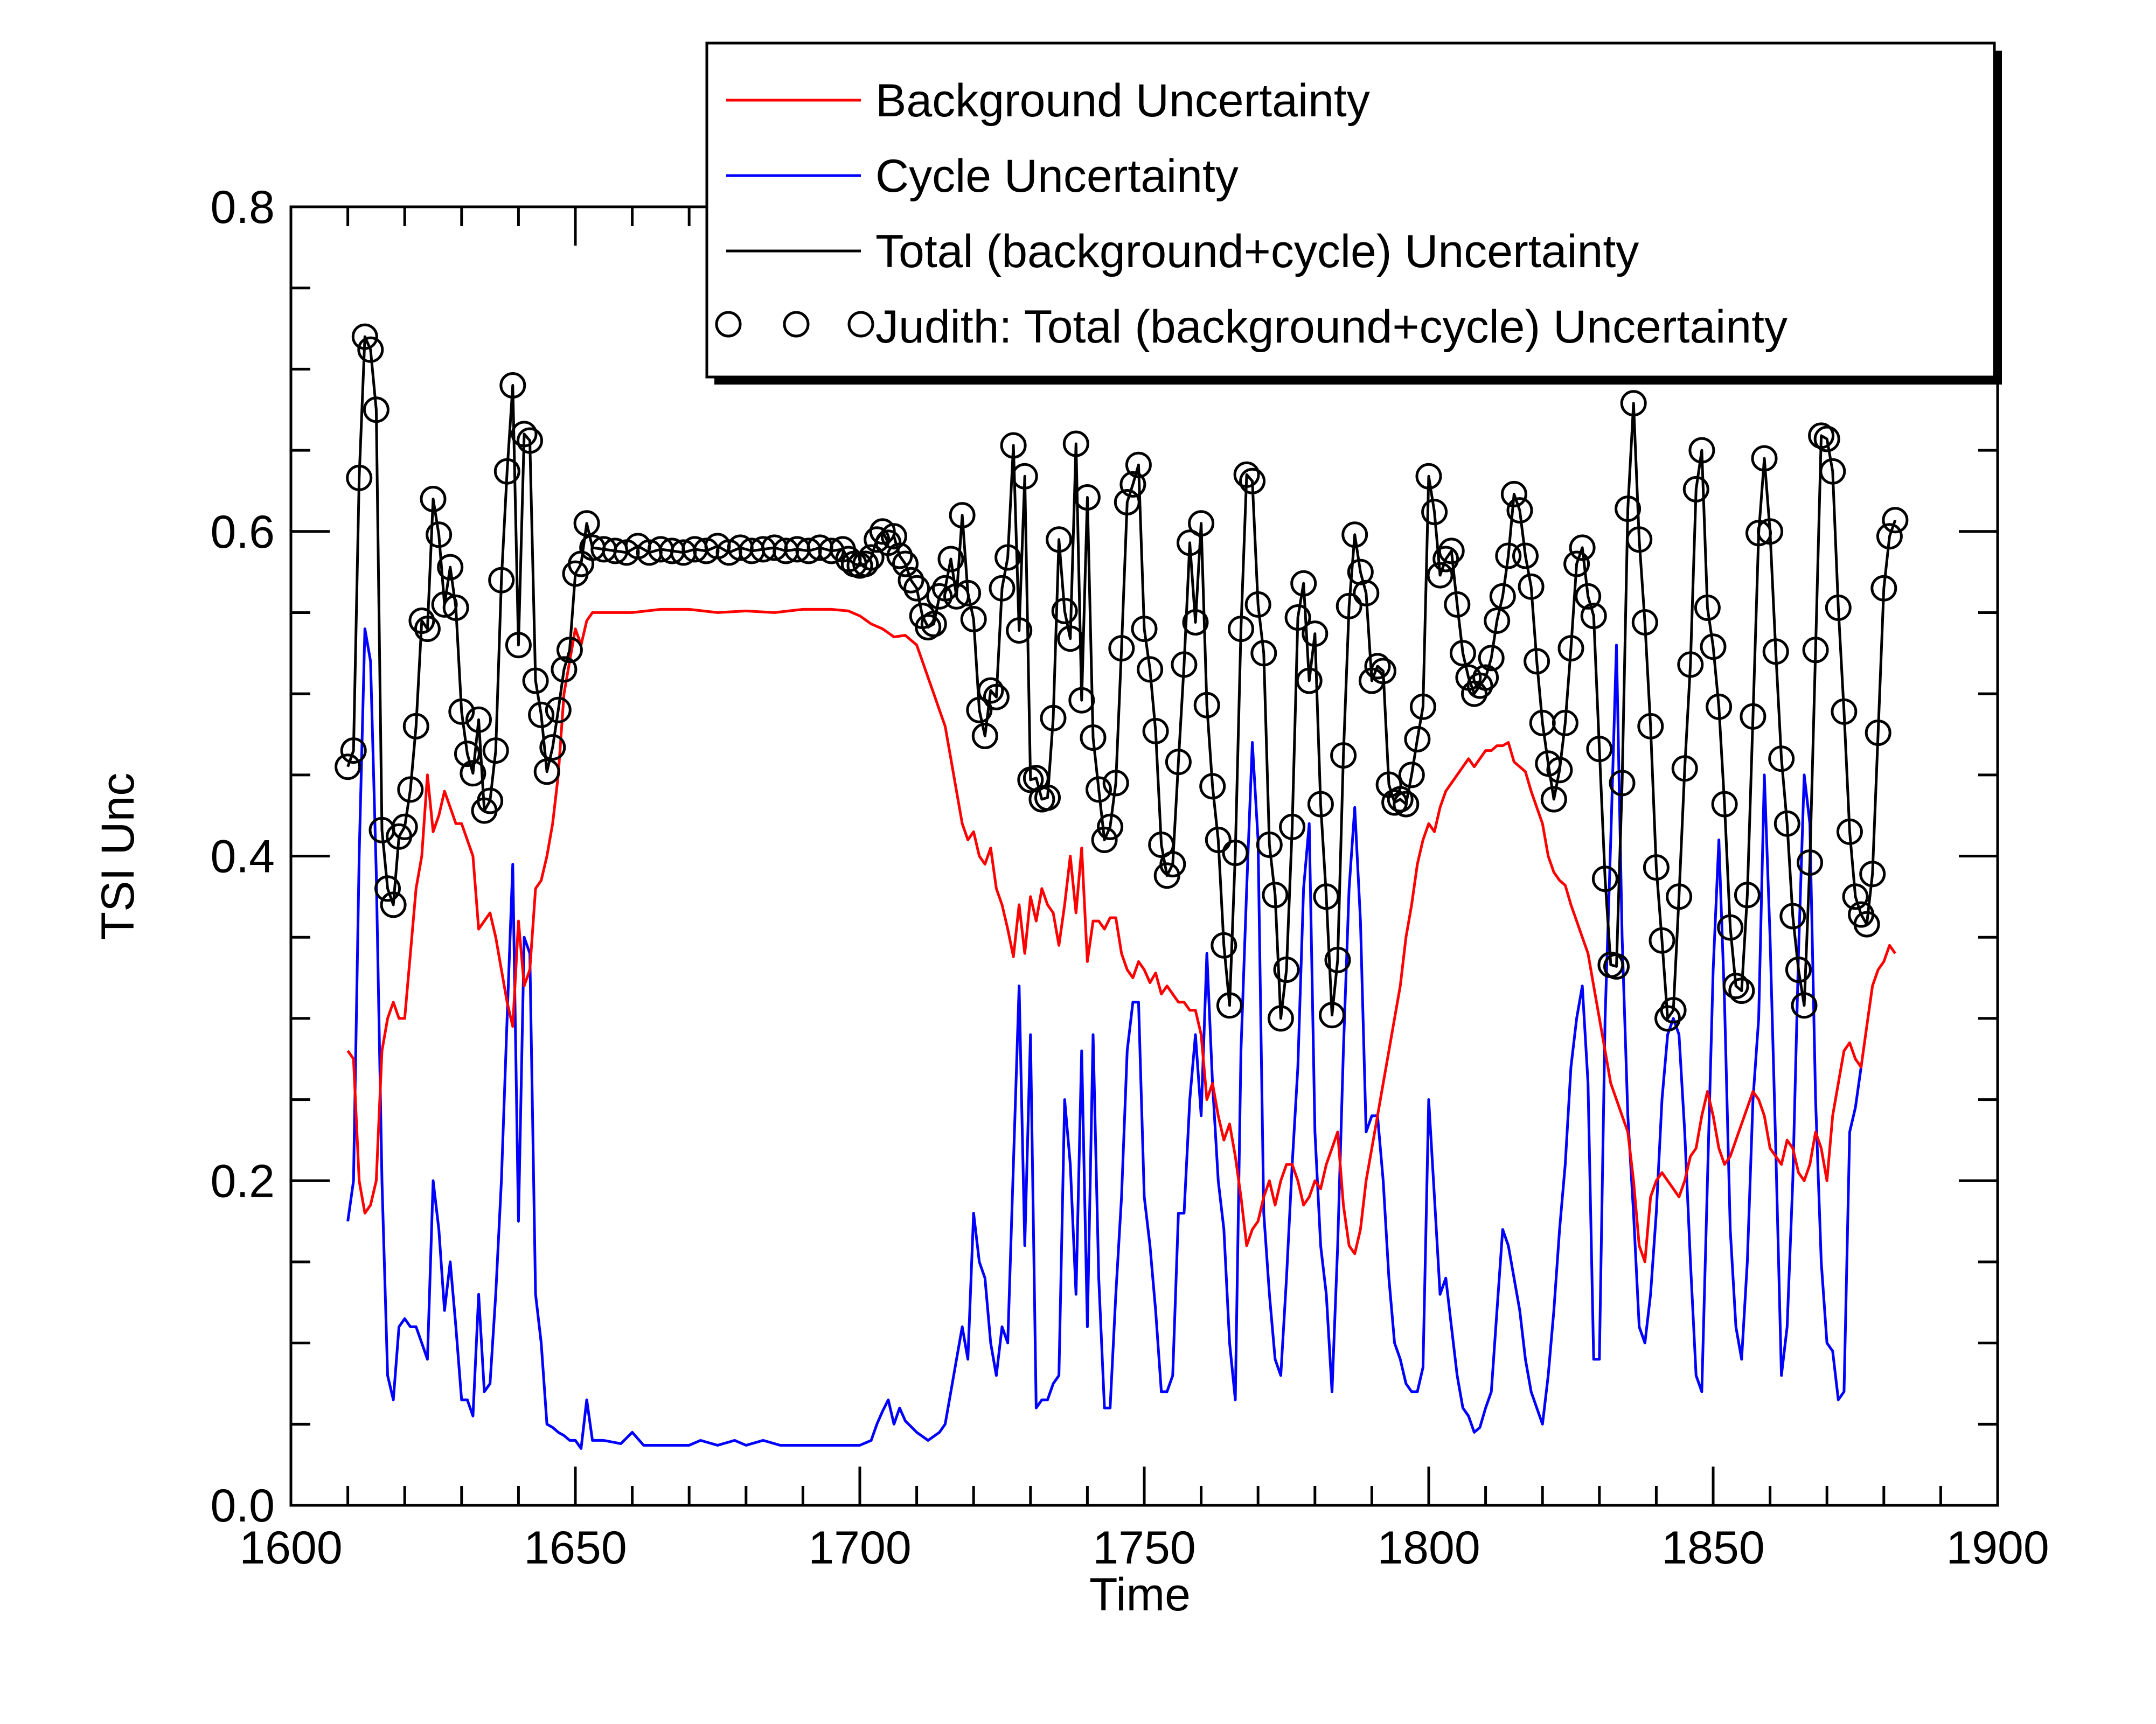  What do you see at coordinates (242, 1181) in the screenshot?
I see `y-tick-label: 0.2` at bounding box center [242, 1181].